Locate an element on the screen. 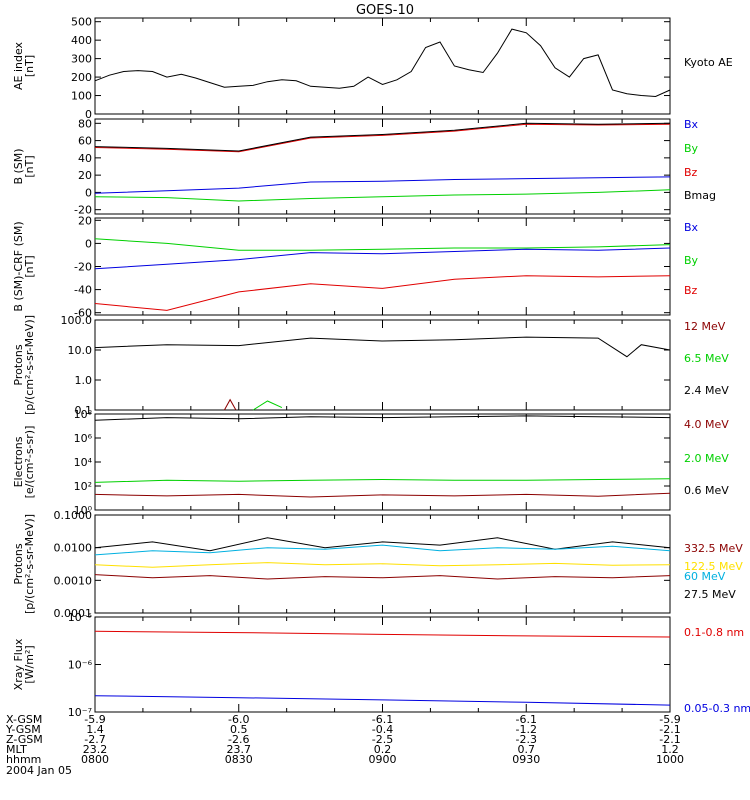 The image size is (750, 800). y-axis-label: B (SM)-CRF (SM)[nT] is located at coordinates (24, 266).